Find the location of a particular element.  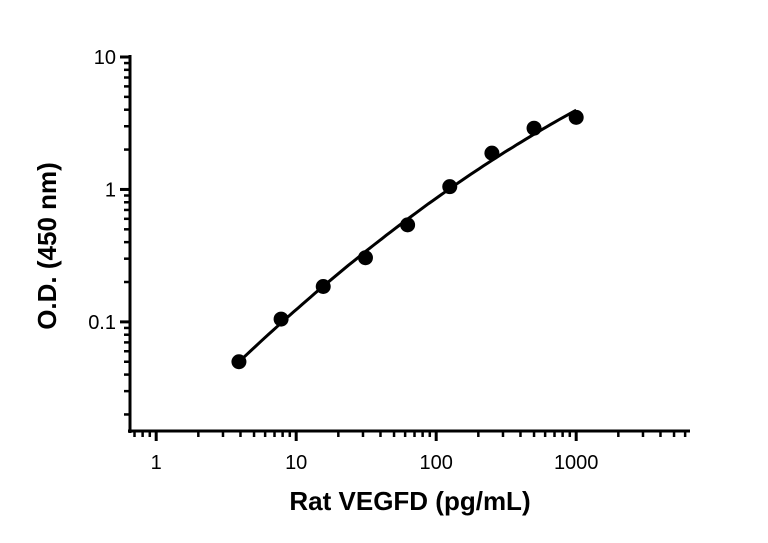

x-tick-label: 1000 is located at coordinates (576, 463).